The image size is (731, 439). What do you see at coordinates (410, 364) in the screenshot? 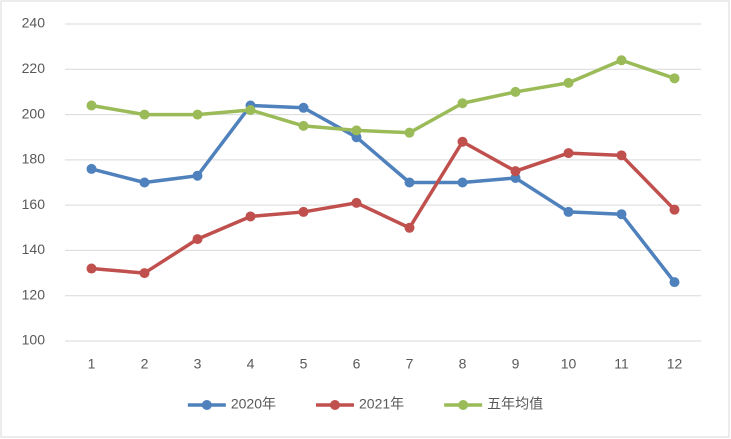
I see `x-tick-label: 7` at bounding box center [410, 364].